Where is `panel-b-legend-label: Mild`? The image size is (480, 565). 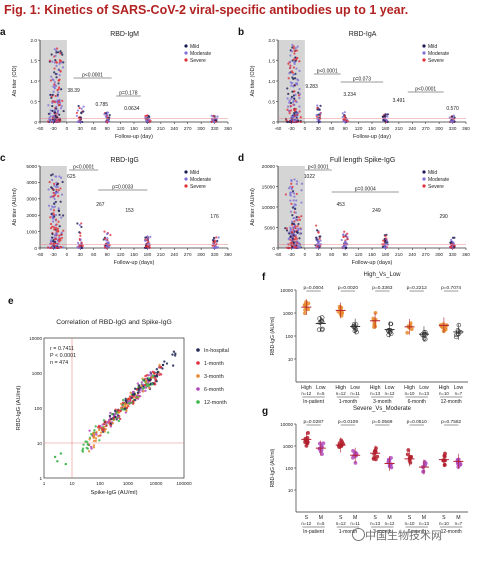
panel-b-legend-label: Mild is located at coordinates (432, 47).